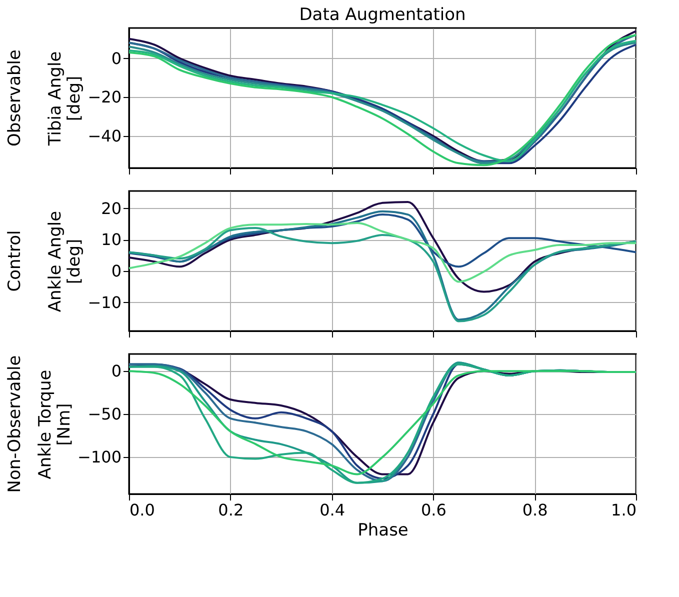 This screenshot has width=679, height=597. What do you see at coordinates (105, 302) in the screenshot?
I see `y-tick-label: −10` at bounding box center [105, 302].